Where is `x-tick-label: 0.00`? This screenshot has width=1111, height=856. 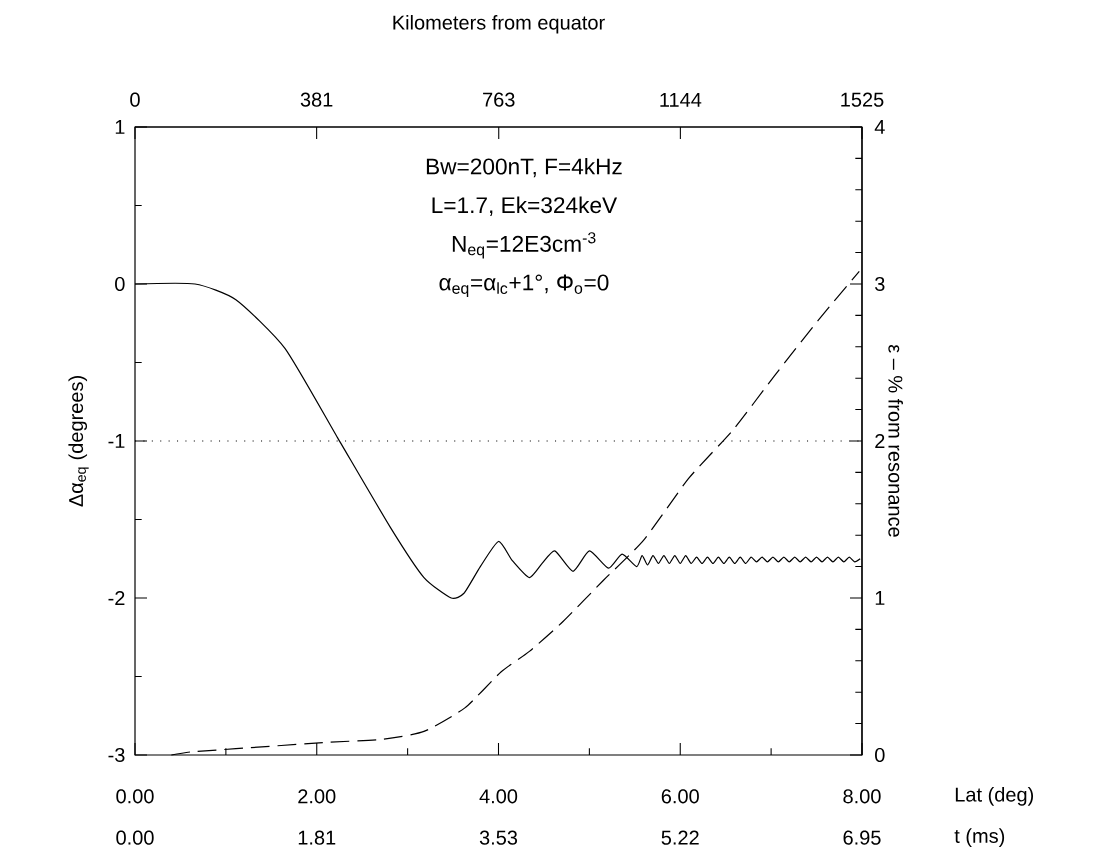 x-tick-label: 0.00 is located at coordinates (135, 796).